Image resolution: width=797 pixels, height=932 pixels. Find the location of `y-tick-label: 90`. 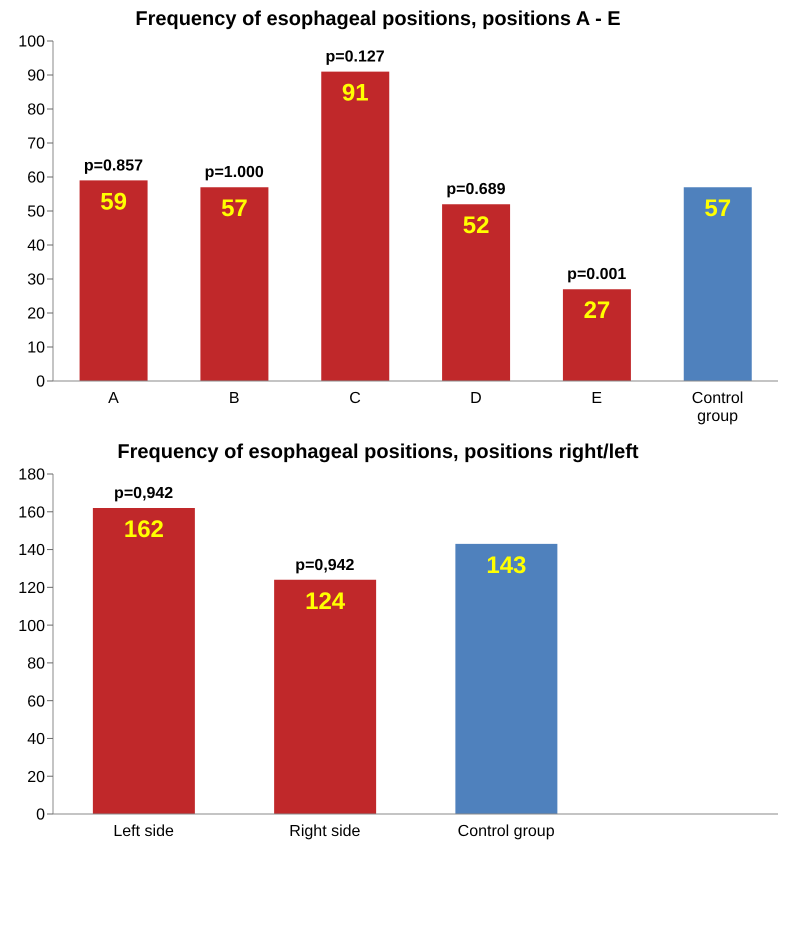

y-tick-label: 90 is located at coordinates (36, 76).